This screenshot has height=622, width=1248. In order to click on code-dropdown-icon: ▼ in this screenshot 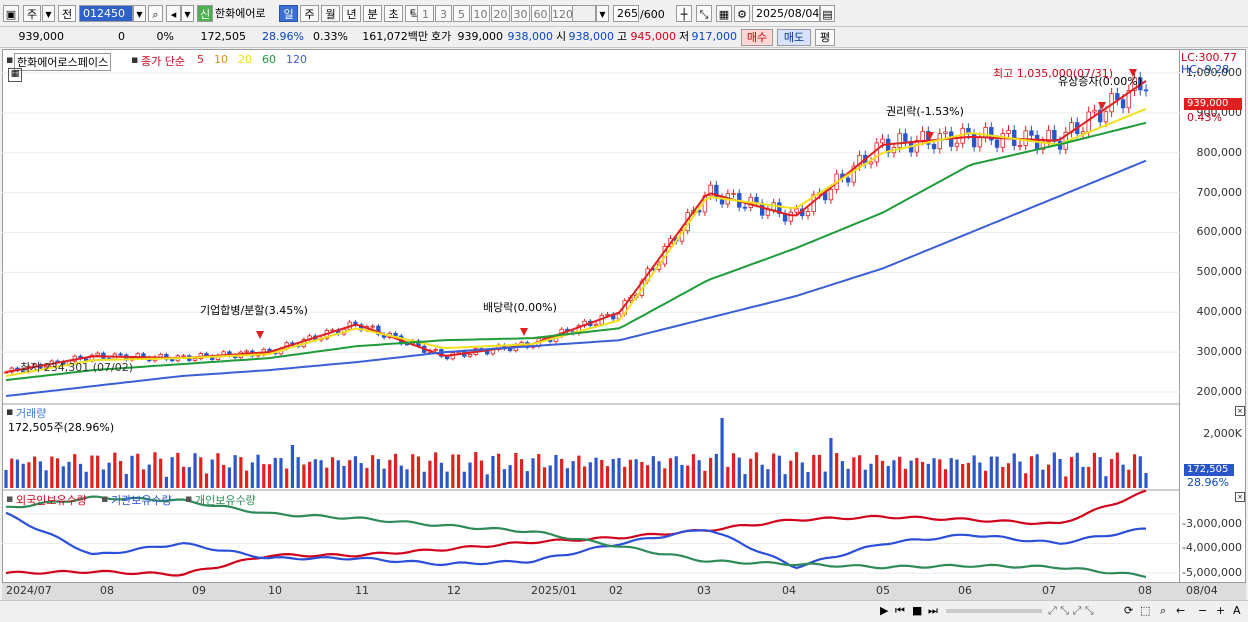, I will do `click(139, 13)`.